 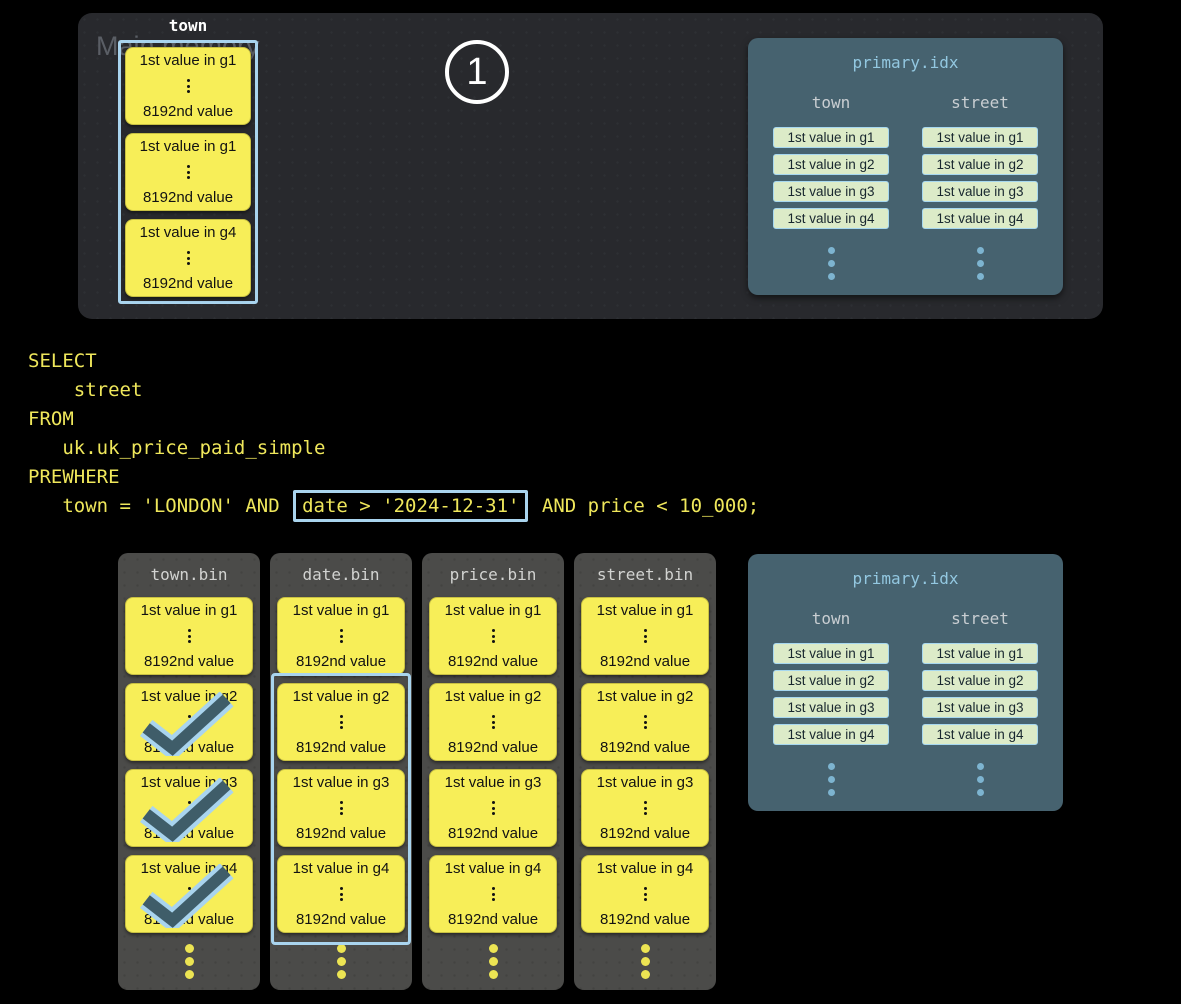 I want to click on granule-block-mem-3: 1st value in g4 8192nd value, so click(x=188, y=258).